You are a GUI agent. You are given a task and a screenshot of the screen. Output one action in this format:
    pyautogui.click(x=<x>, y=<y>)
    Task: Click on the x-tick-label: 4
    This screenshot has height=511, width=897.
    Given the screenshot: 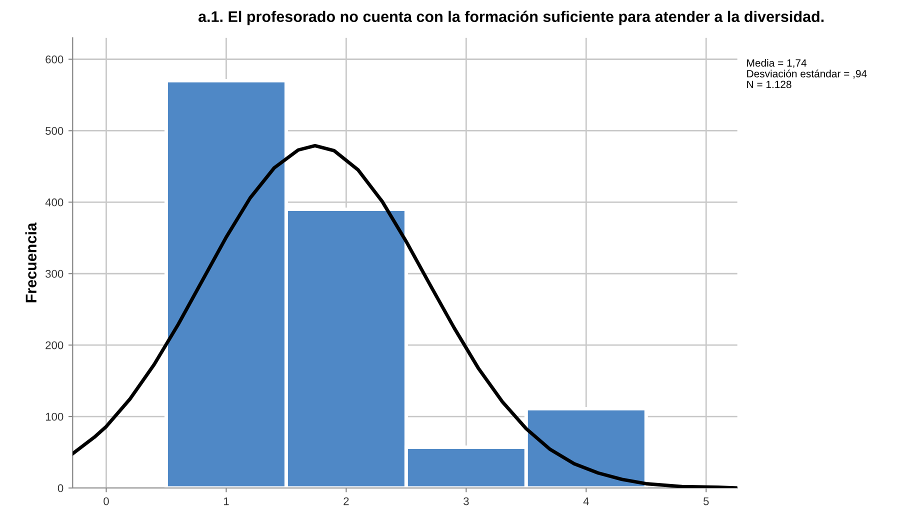 What is the action you would take?
    pyautogui.click(x=586, y=501)
    